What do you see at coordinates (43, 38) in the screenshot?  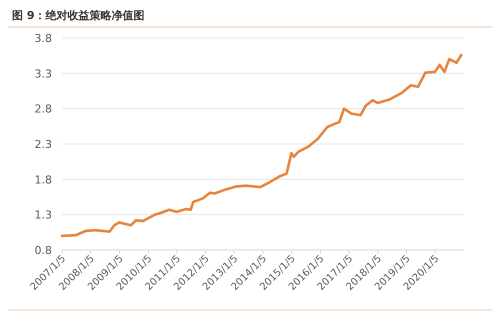 I see `y-tick-label: 3.8` at bounding box center [43, 38].